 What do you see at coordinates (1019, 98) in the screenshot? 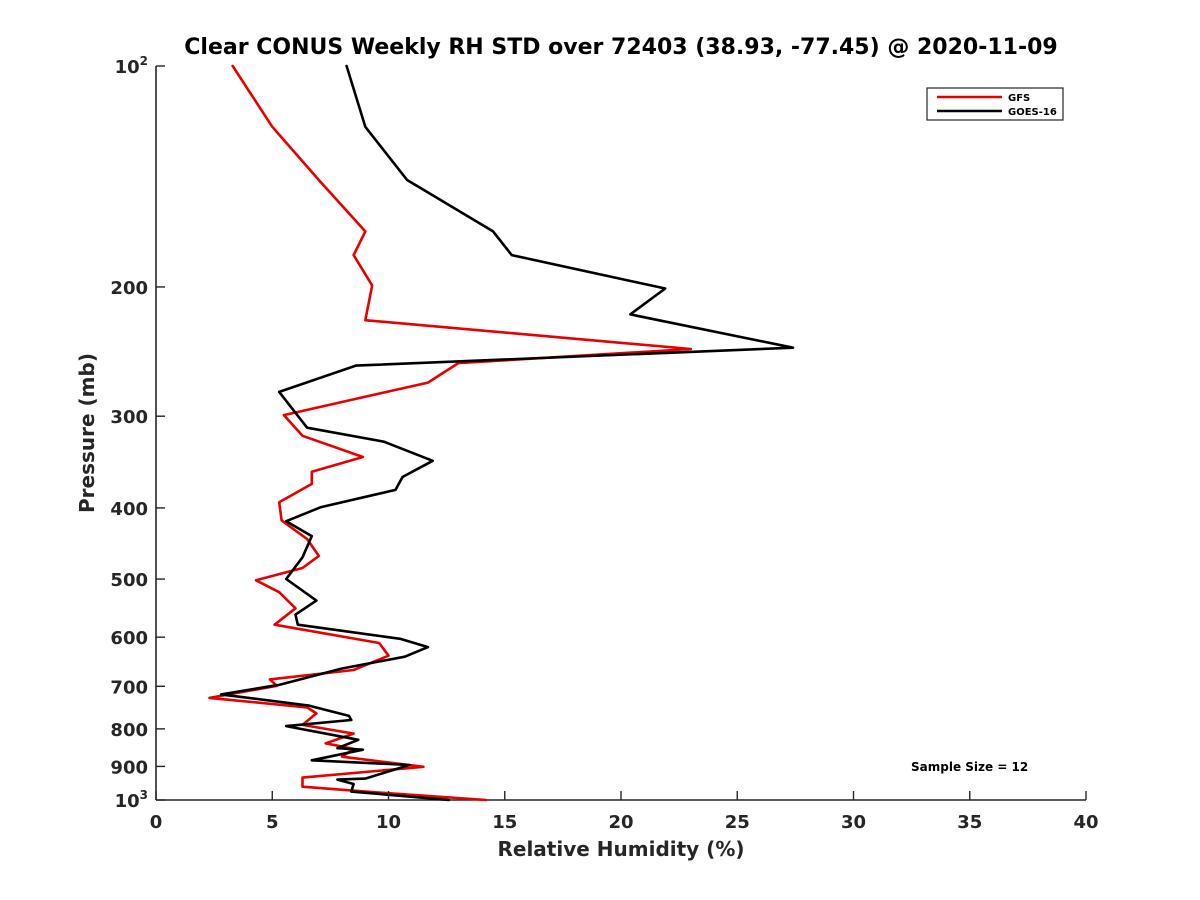
I see `legend-label-gfs: GFS` at bounding box center [1019, 98].